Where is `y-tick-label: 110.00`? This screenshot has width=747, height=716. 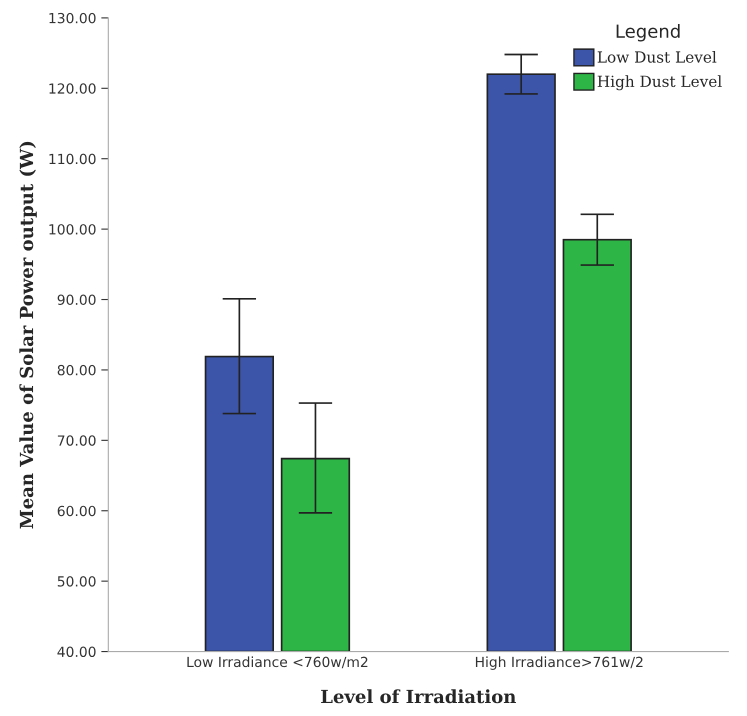 y-tick-label: 110.00 is located at coordinates (72, 159).